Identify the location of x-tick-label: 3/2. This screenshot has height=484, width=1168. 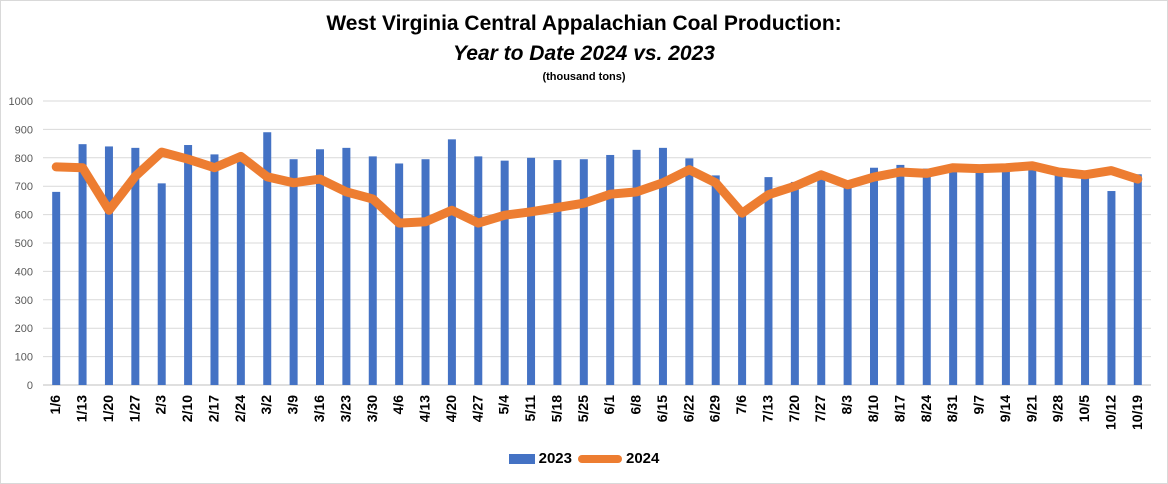
(266, 405).